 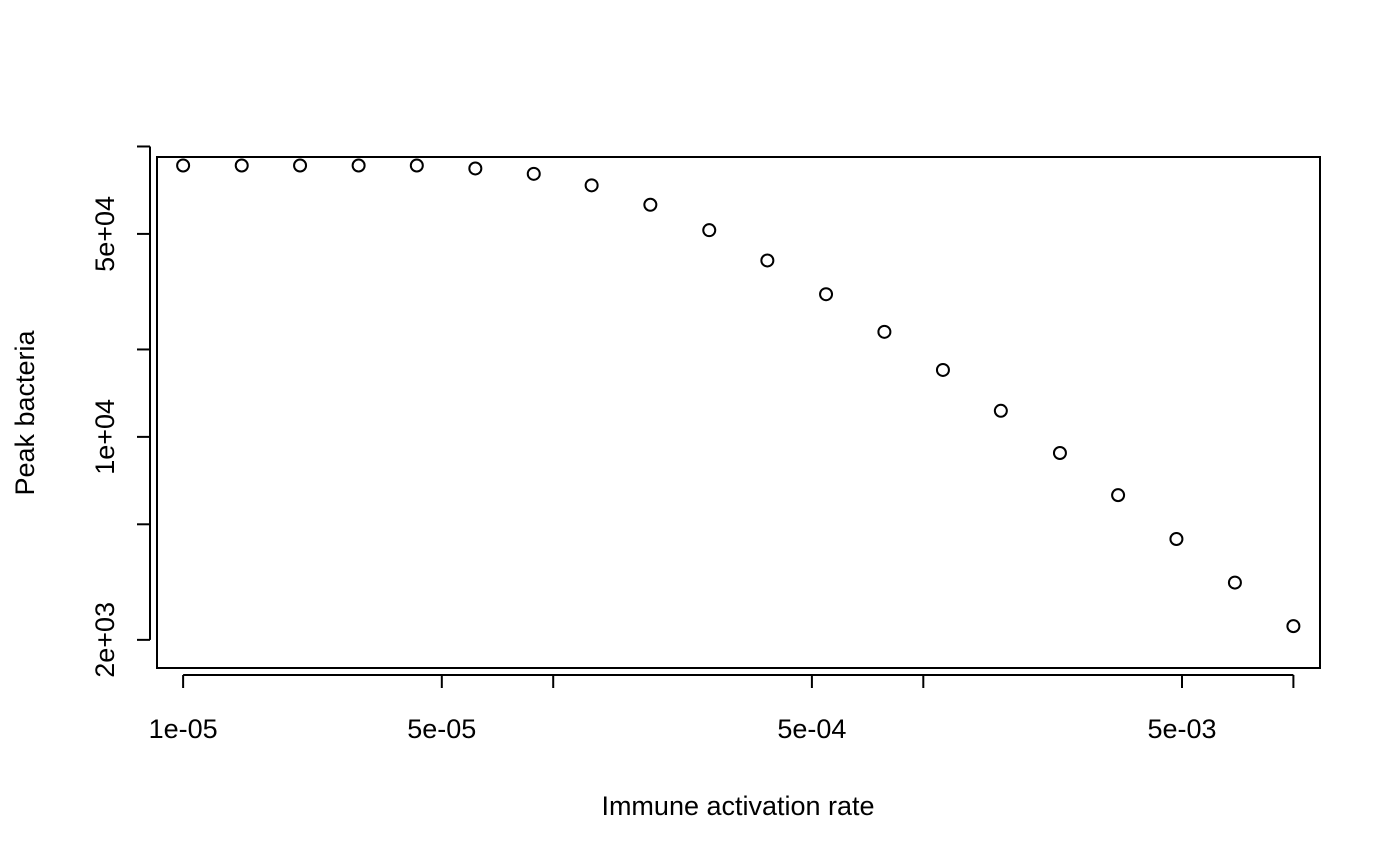 What do you see at coordinates (737, 806) in the screenshot?
I see `x-axis-title: Immune activation rate` at bounding box center [737, 806].